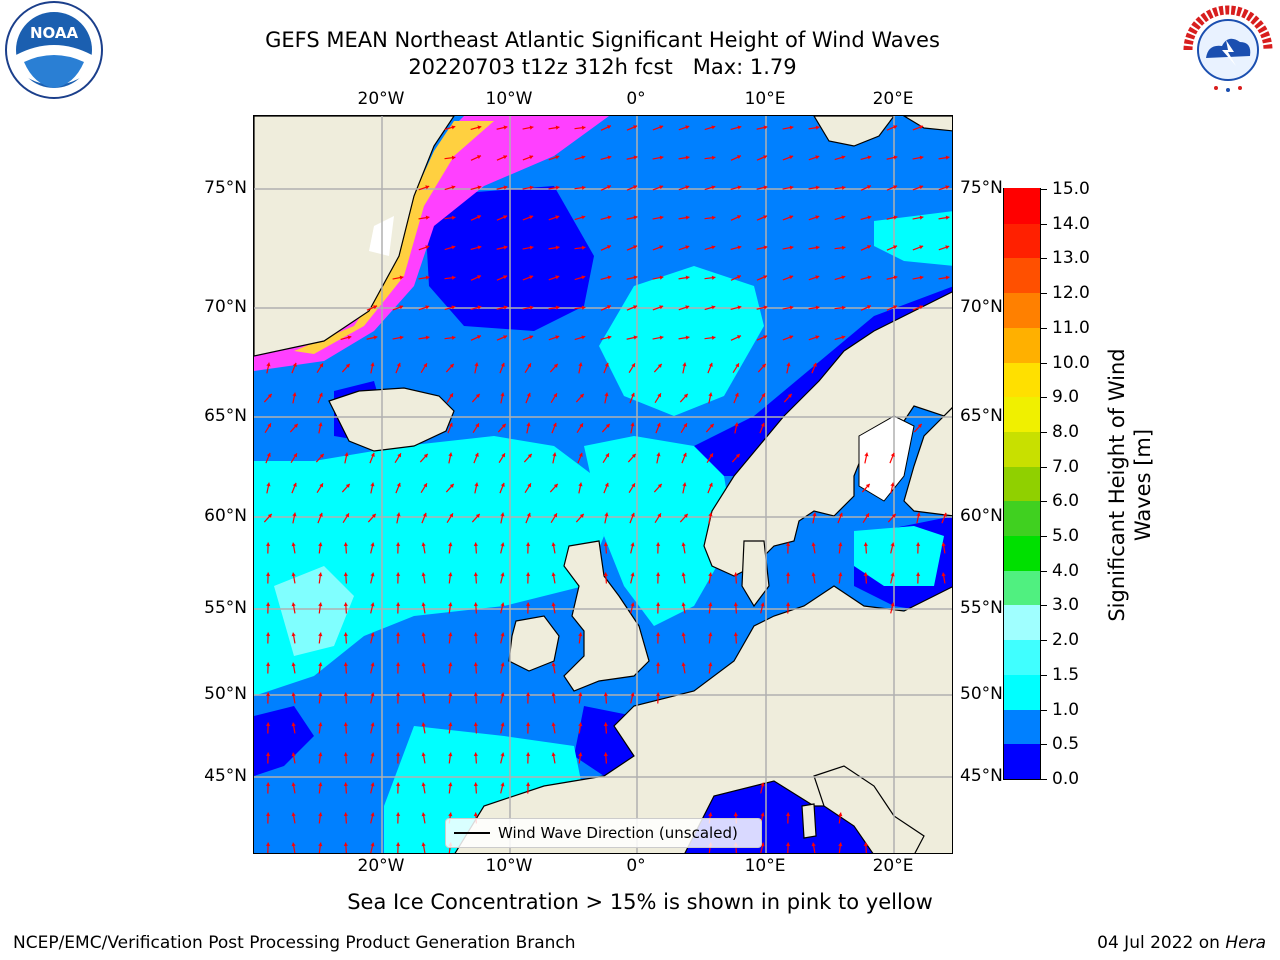  What do you see at coordinates (314, 611) in the screenshot?
I see `wave-vhigh-region` at bounding box center [314, 611].